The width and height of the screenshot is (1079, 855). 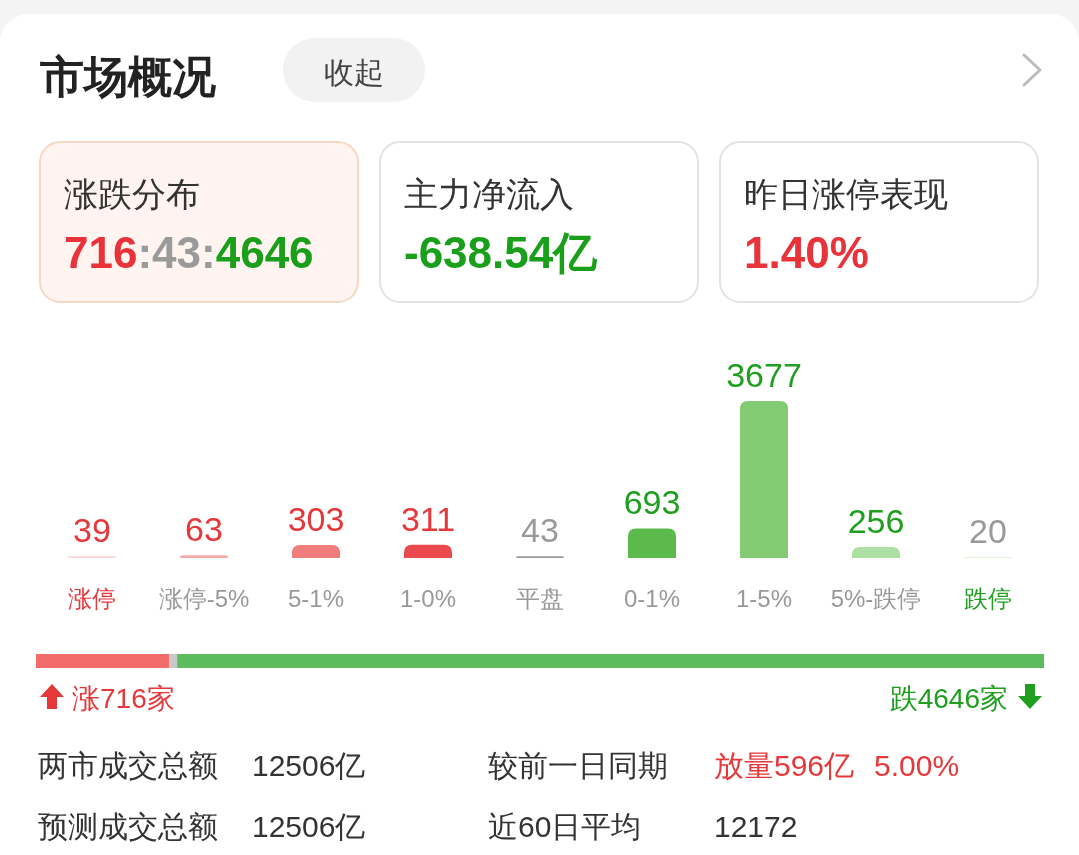 What do you see at coordinates (128, 826) in the screenshot?
I see `text: 预测成交总额` at bounding box center [128, 826].